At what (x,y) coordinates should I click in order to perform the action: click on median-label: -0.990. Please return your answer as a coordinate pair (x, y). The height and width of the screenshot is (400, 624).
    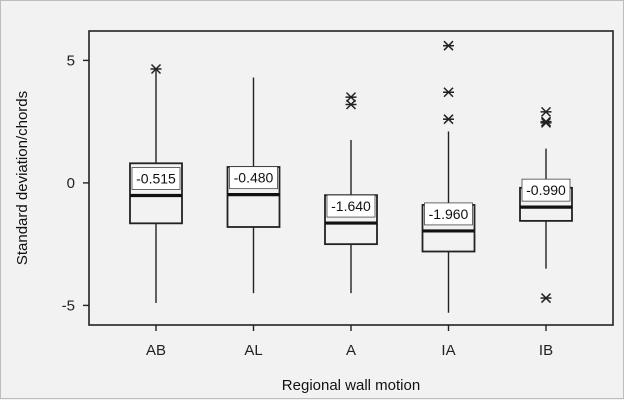
    Looking at the image, I should click on (546, 190).